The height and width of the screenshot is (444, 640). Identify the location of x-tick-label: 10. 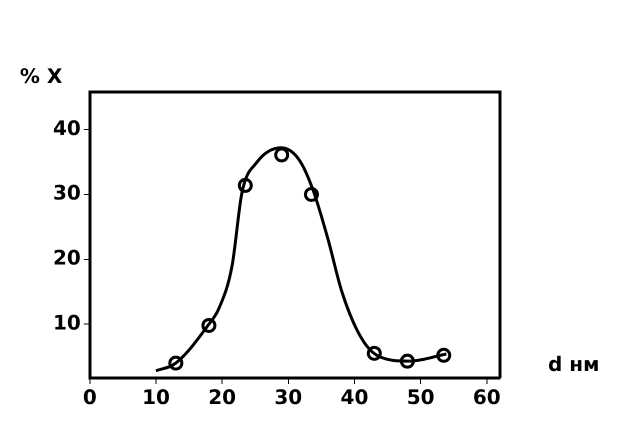
(156, 397).